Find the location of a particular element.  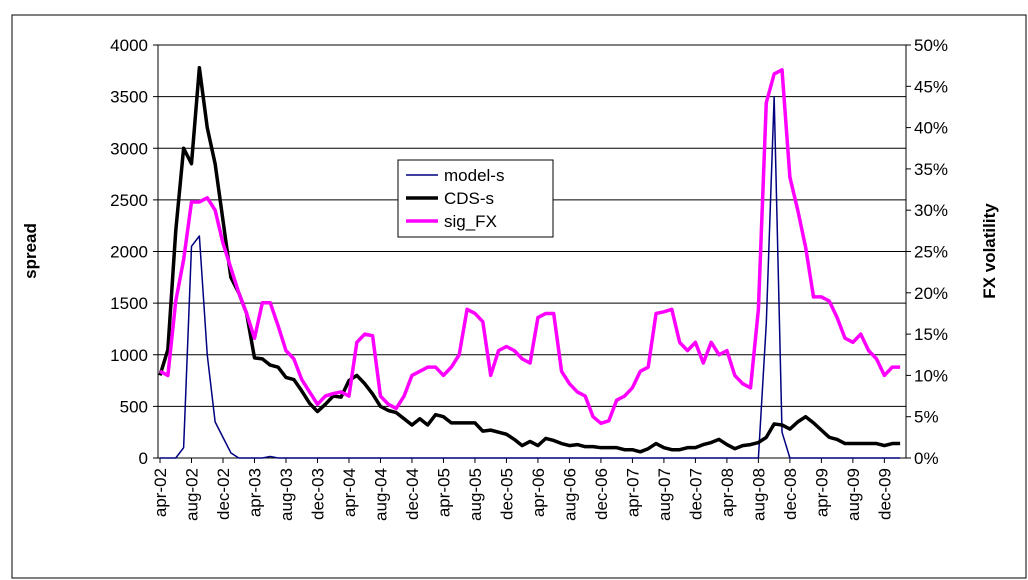

x-tick-label: dec-04 is located at coordinates (412, 494).